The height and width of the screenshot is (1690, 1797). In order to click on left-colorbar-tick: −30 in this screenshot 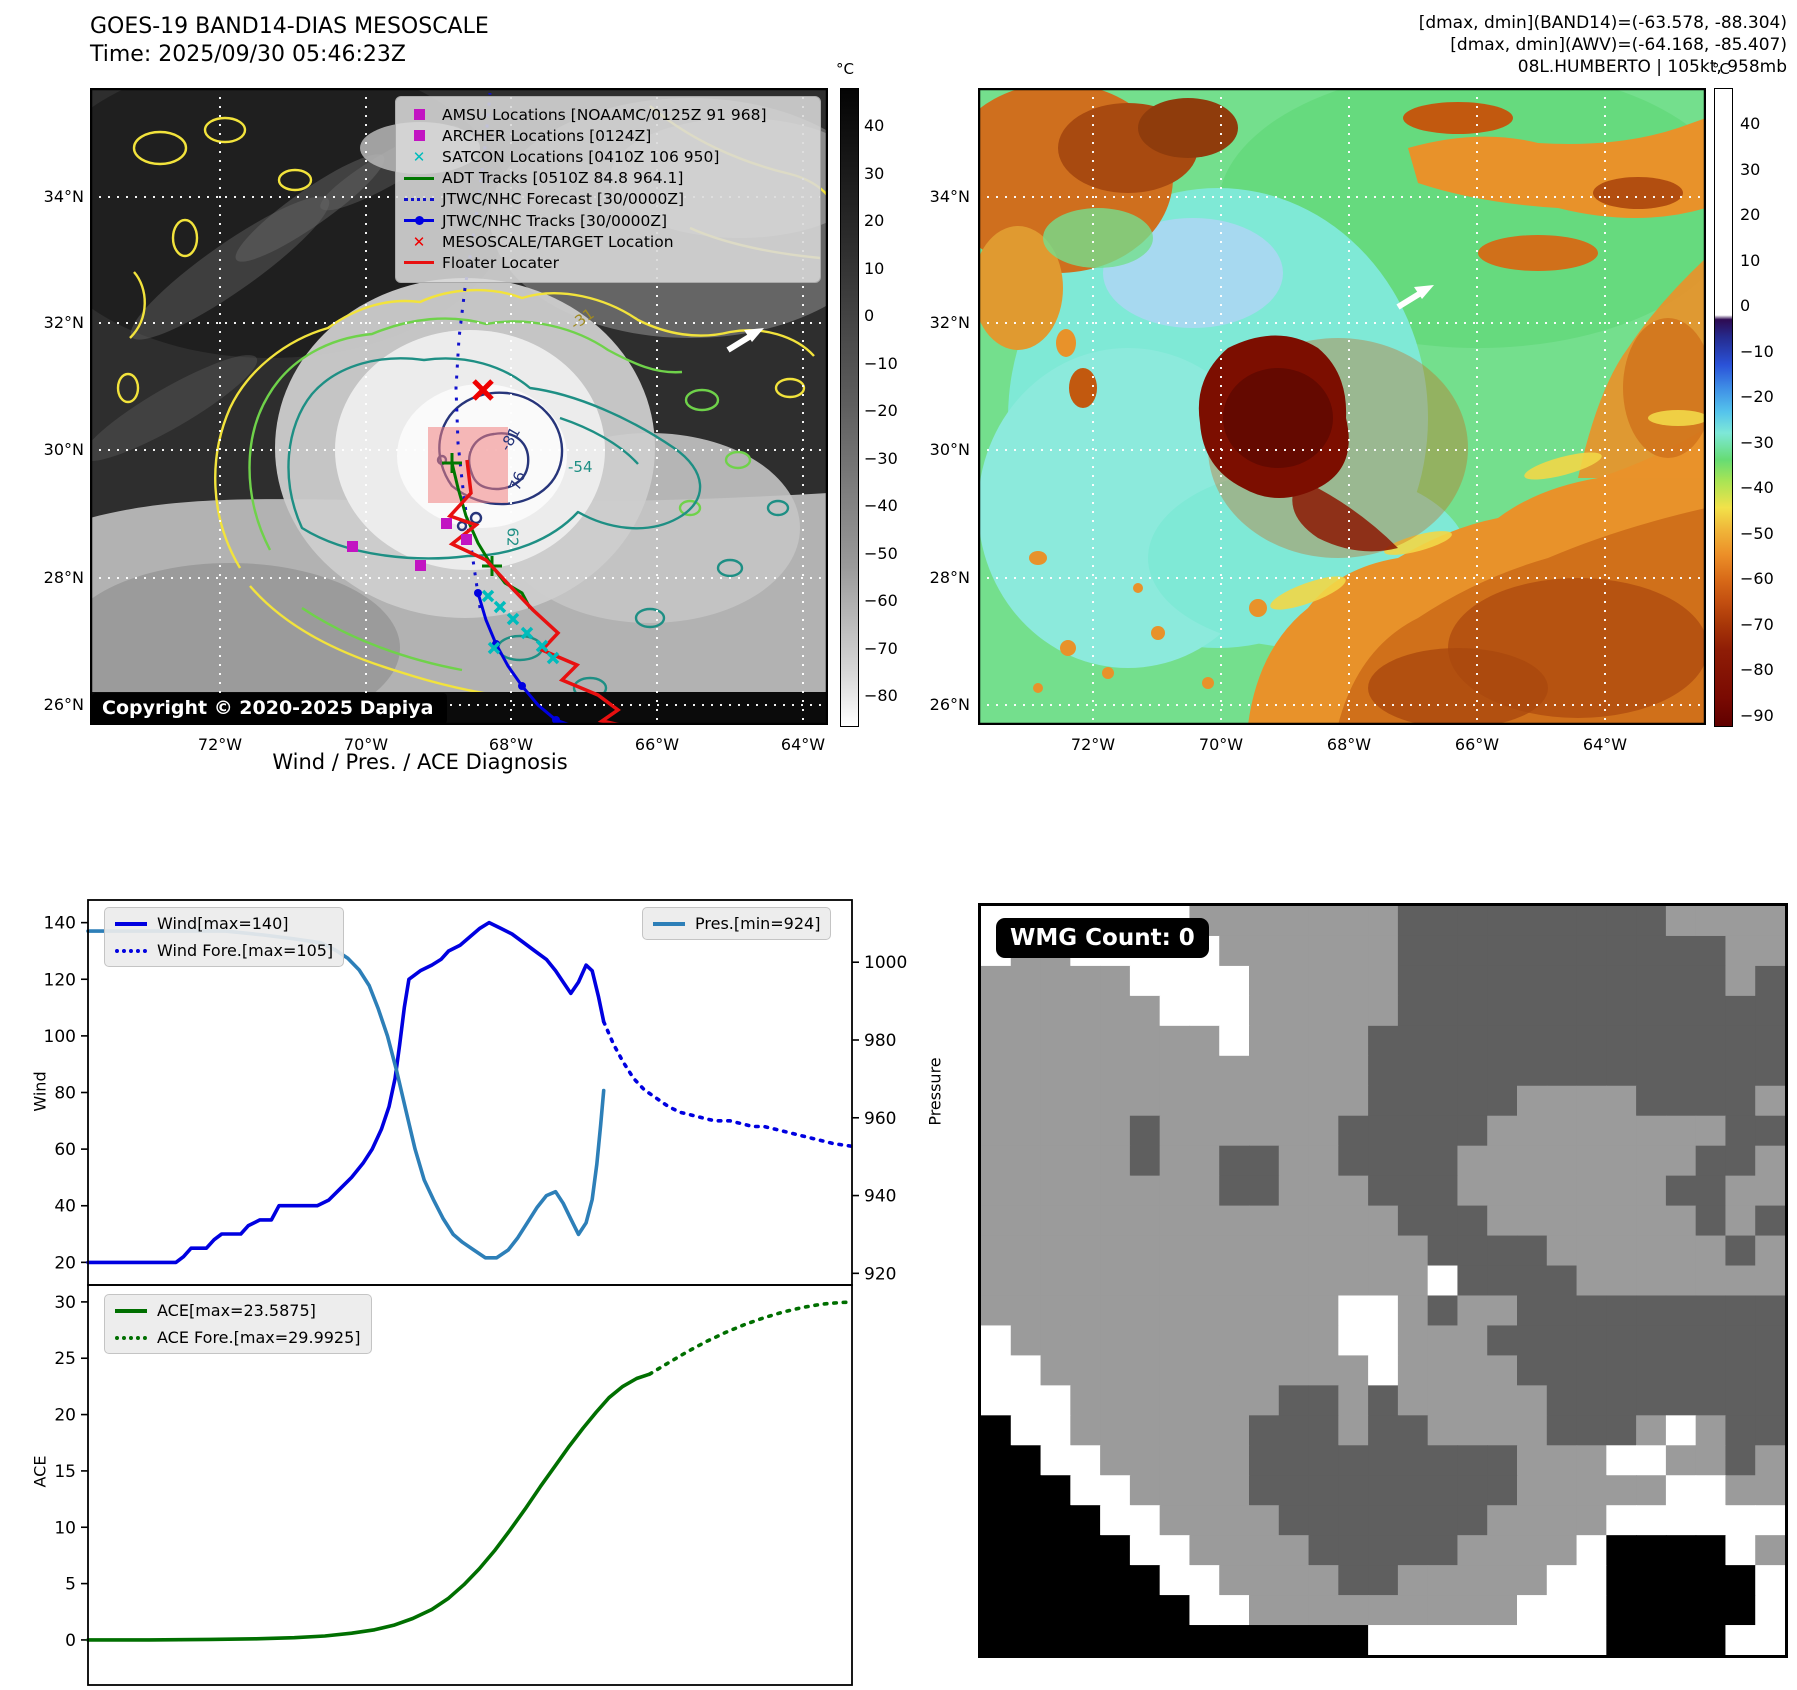, I will do `click(881, 458)`.